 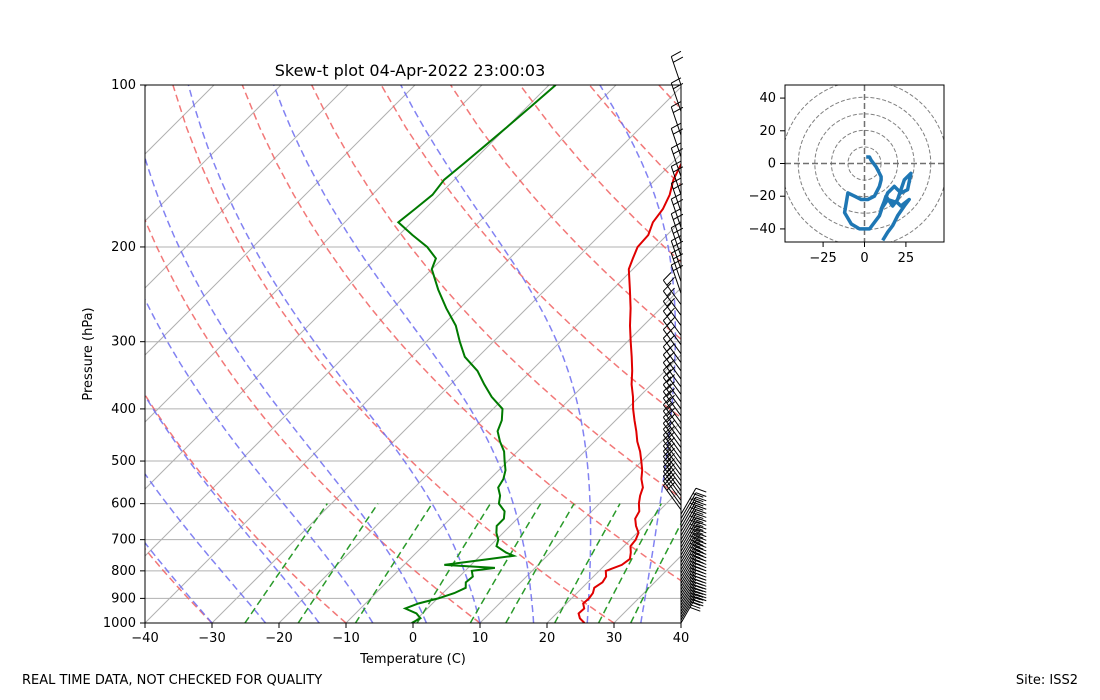 I want to click on hodograph-line, so click(x=877, y=198).